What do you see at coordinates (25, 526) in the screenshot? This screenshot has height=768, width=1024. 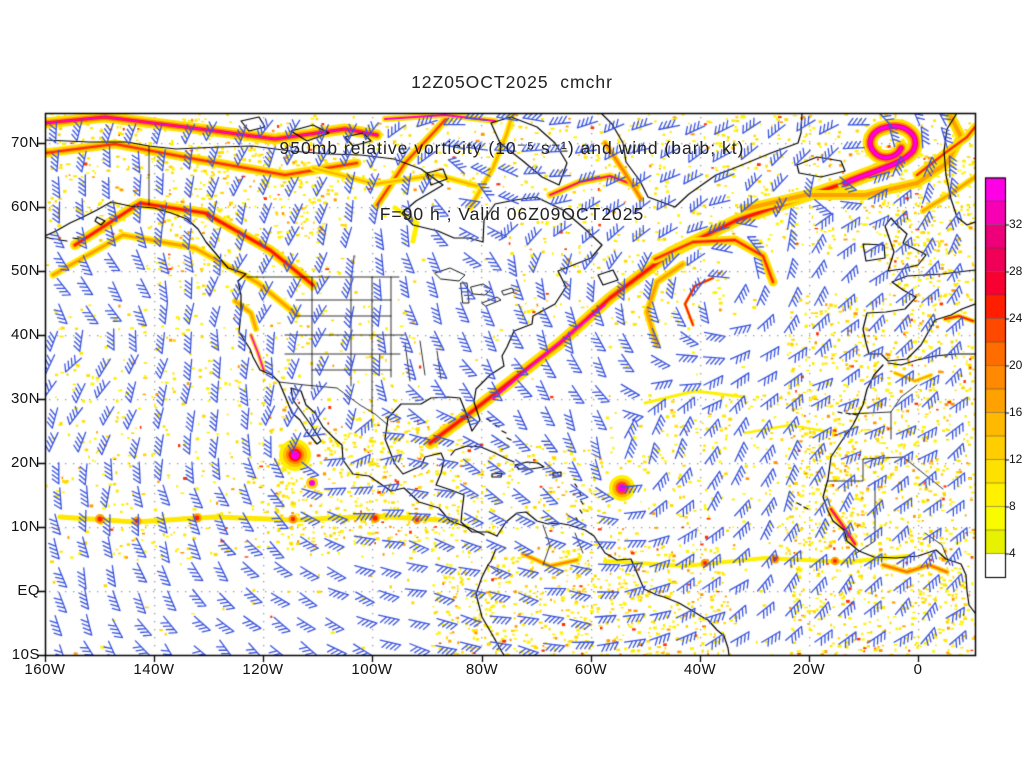 I see `y-tick-10n: 10N` at bounding box center [25, 526].